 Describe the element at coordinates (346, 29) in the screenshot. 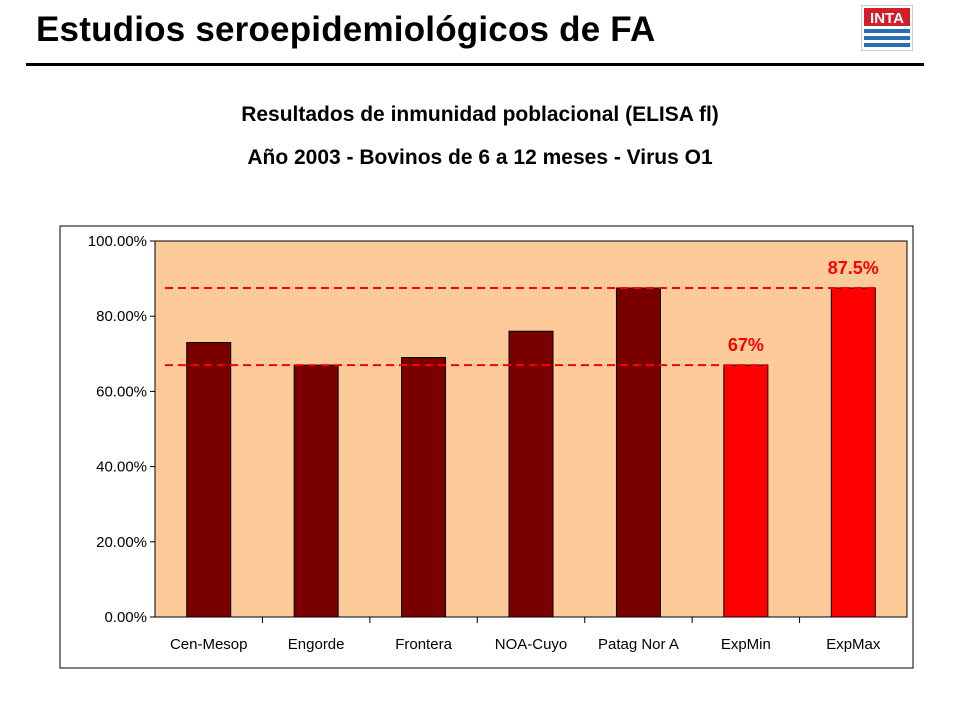

I see `slide-title: Estudios seroepidemiológicos de FA` at that location.